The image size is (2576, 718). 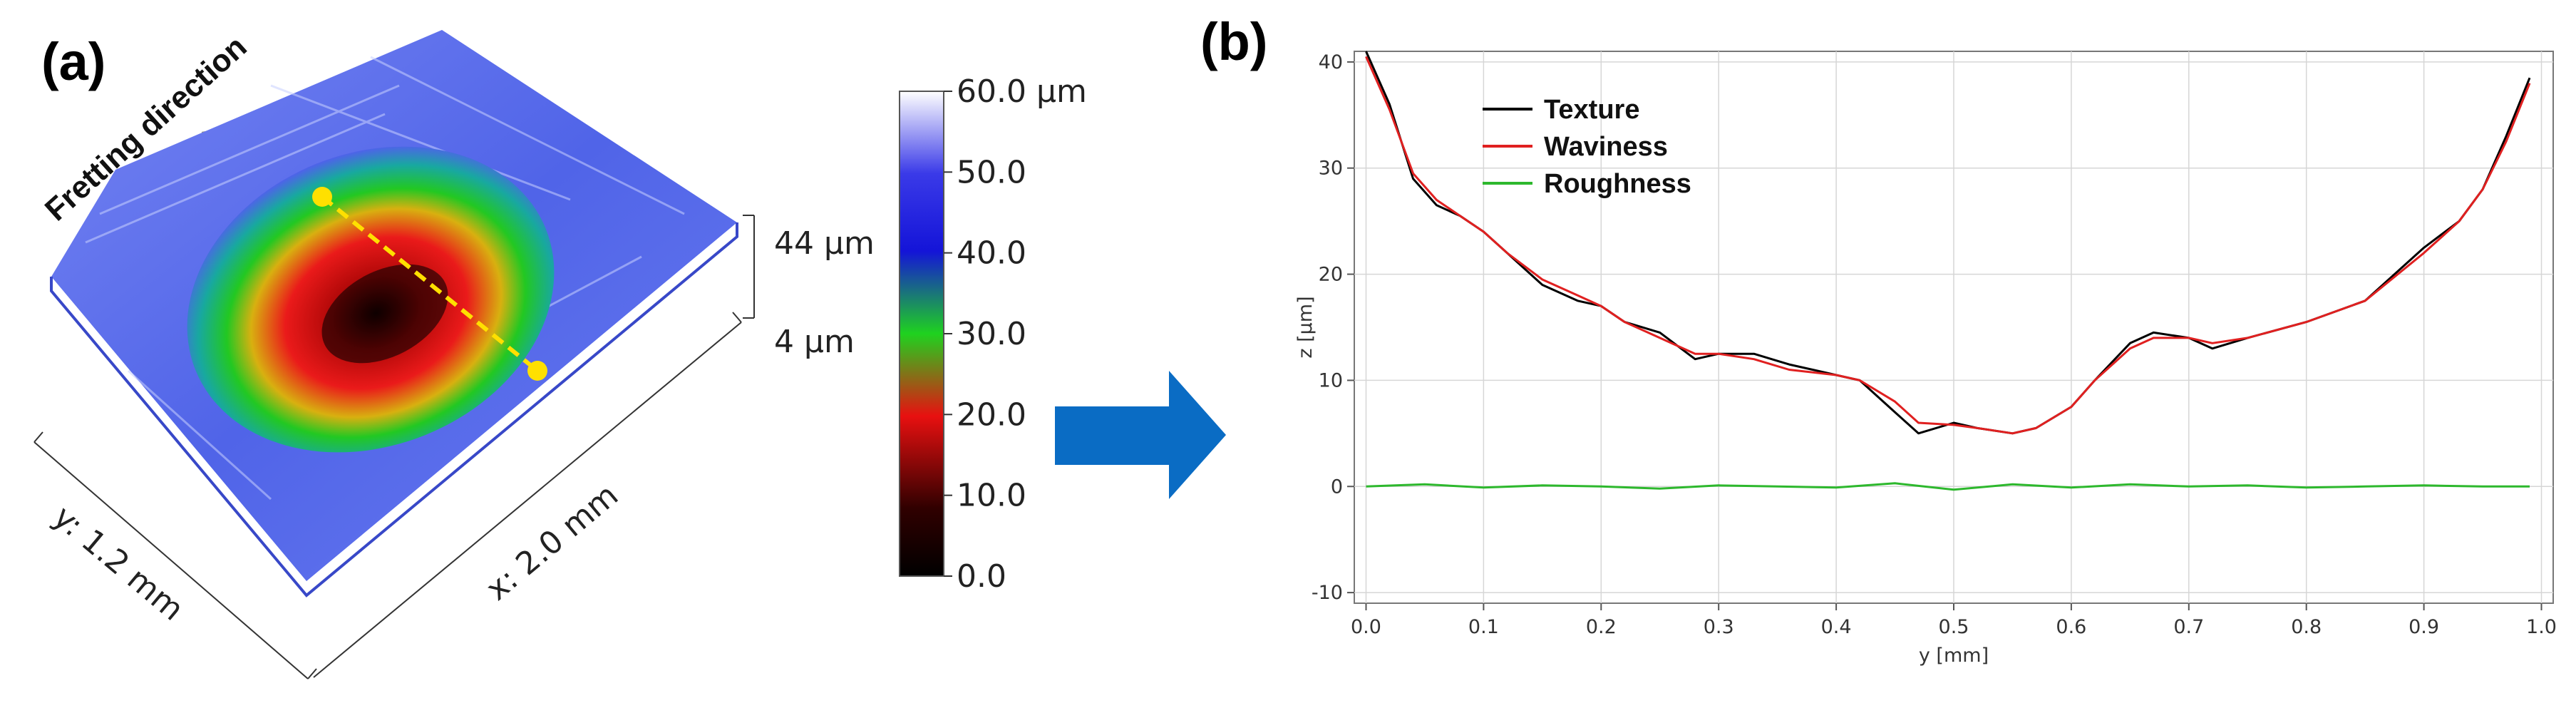 I want to click on x-tick-label: 0.4, so click(x=1836, y=627).